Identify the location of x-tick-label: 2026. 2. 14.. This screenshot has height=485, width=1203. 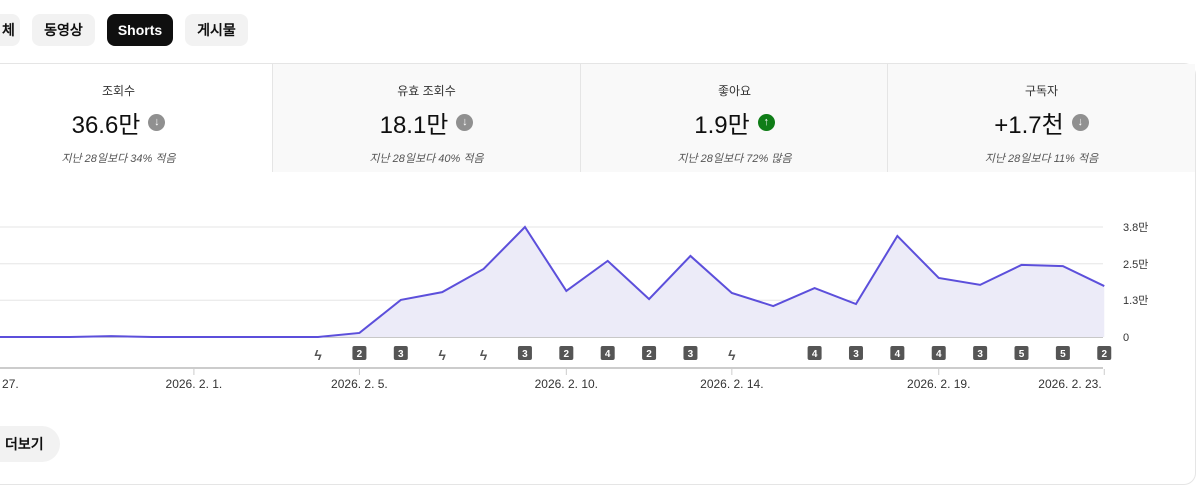
(731, 384).